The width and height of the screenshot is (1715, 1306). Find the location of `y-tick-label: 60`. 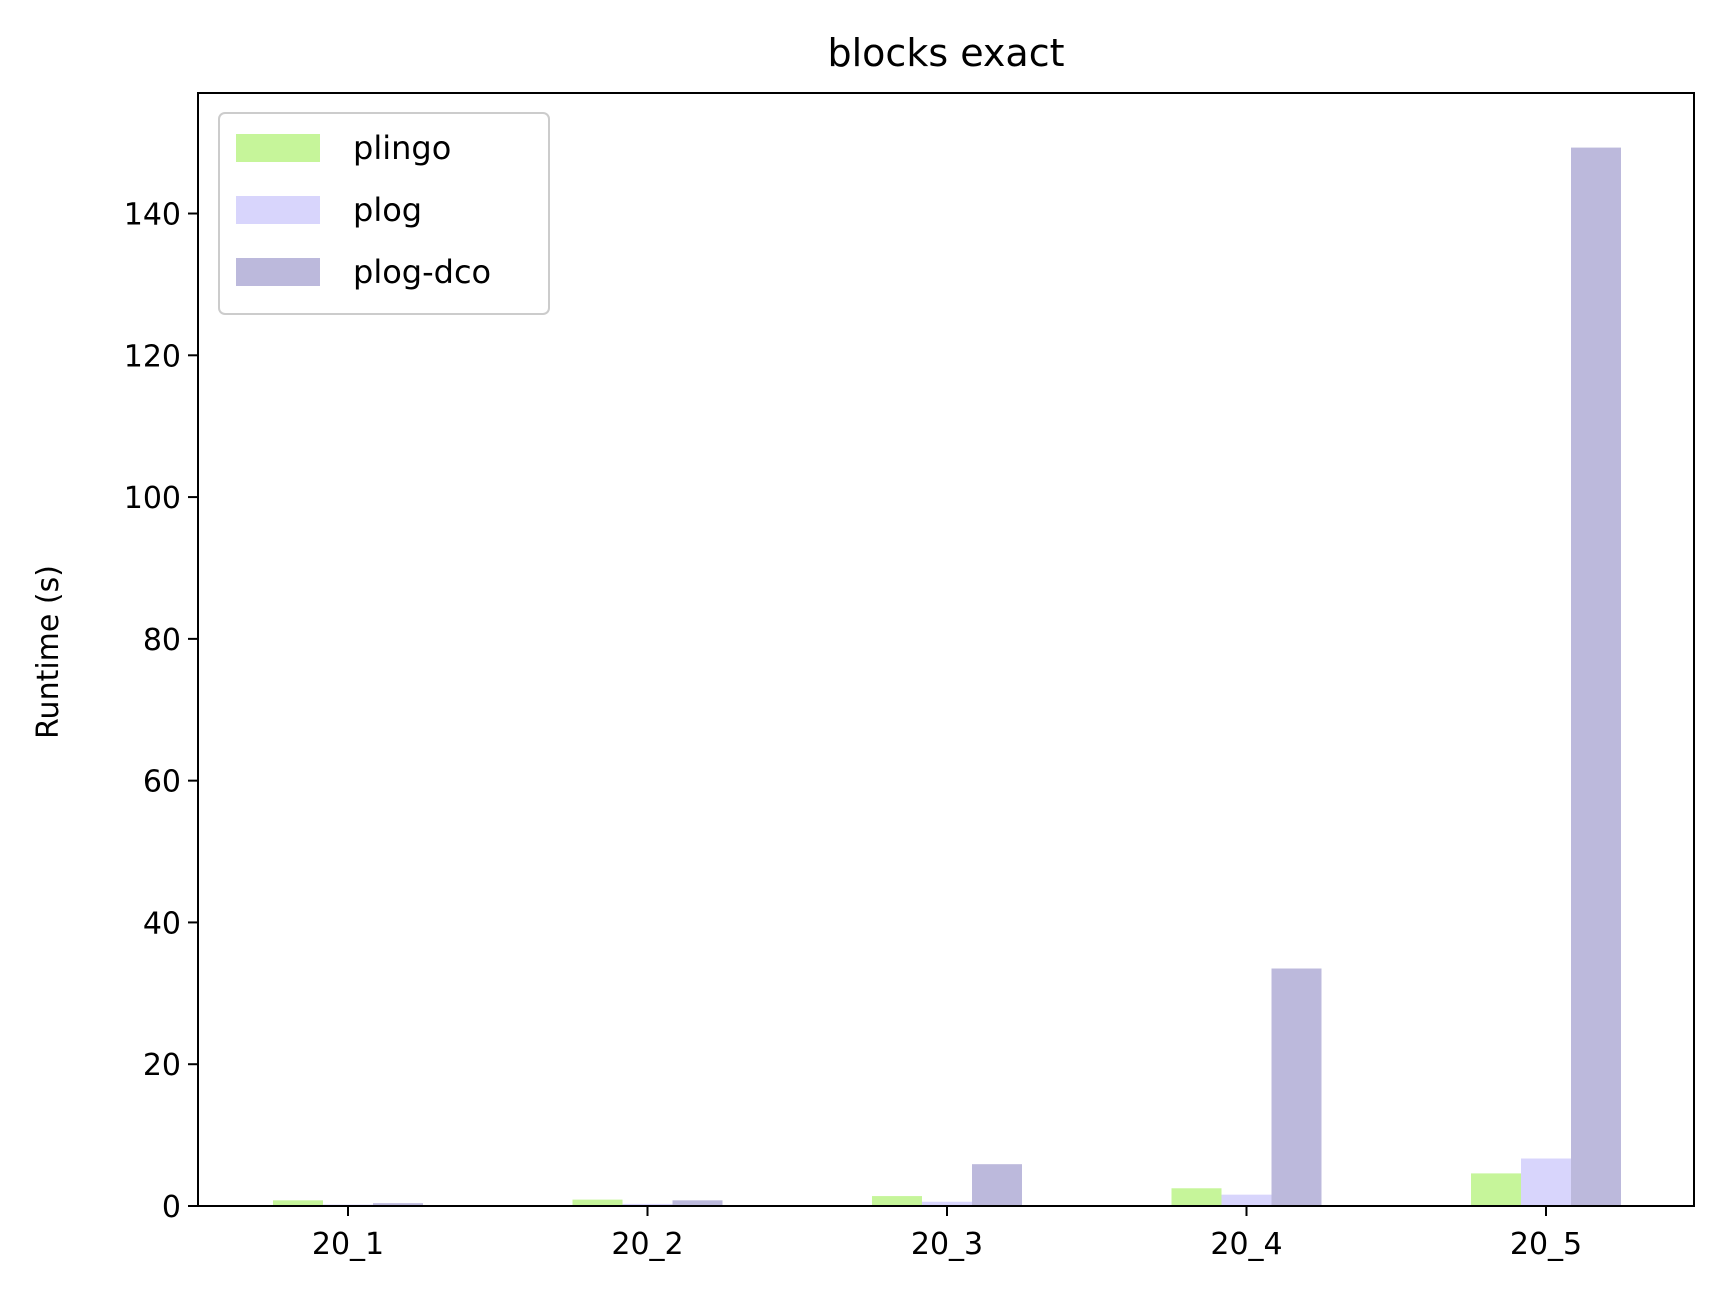

y-tick-label: 60 is located at coordinates (162, 782).